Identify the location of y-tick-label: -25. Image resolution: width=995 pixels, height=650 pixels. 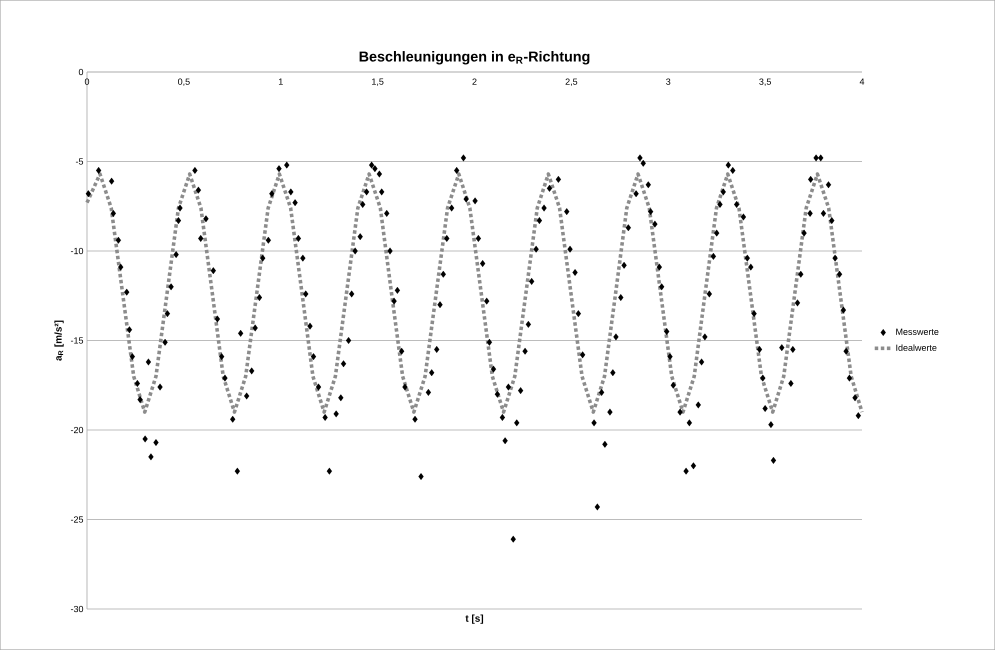
(77, 519).